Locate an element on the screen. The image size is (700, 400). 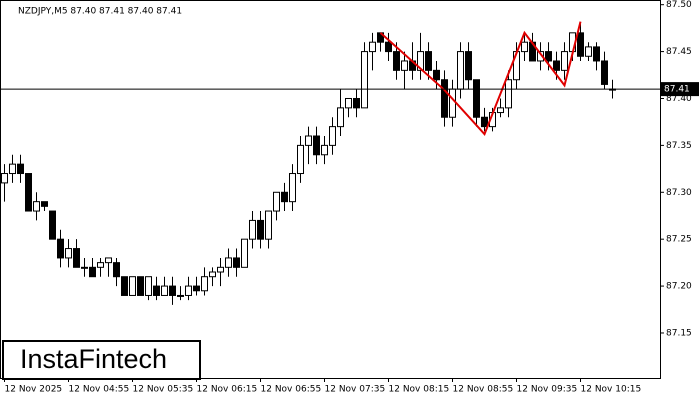
logo-box is located at coordinates (101, 360).